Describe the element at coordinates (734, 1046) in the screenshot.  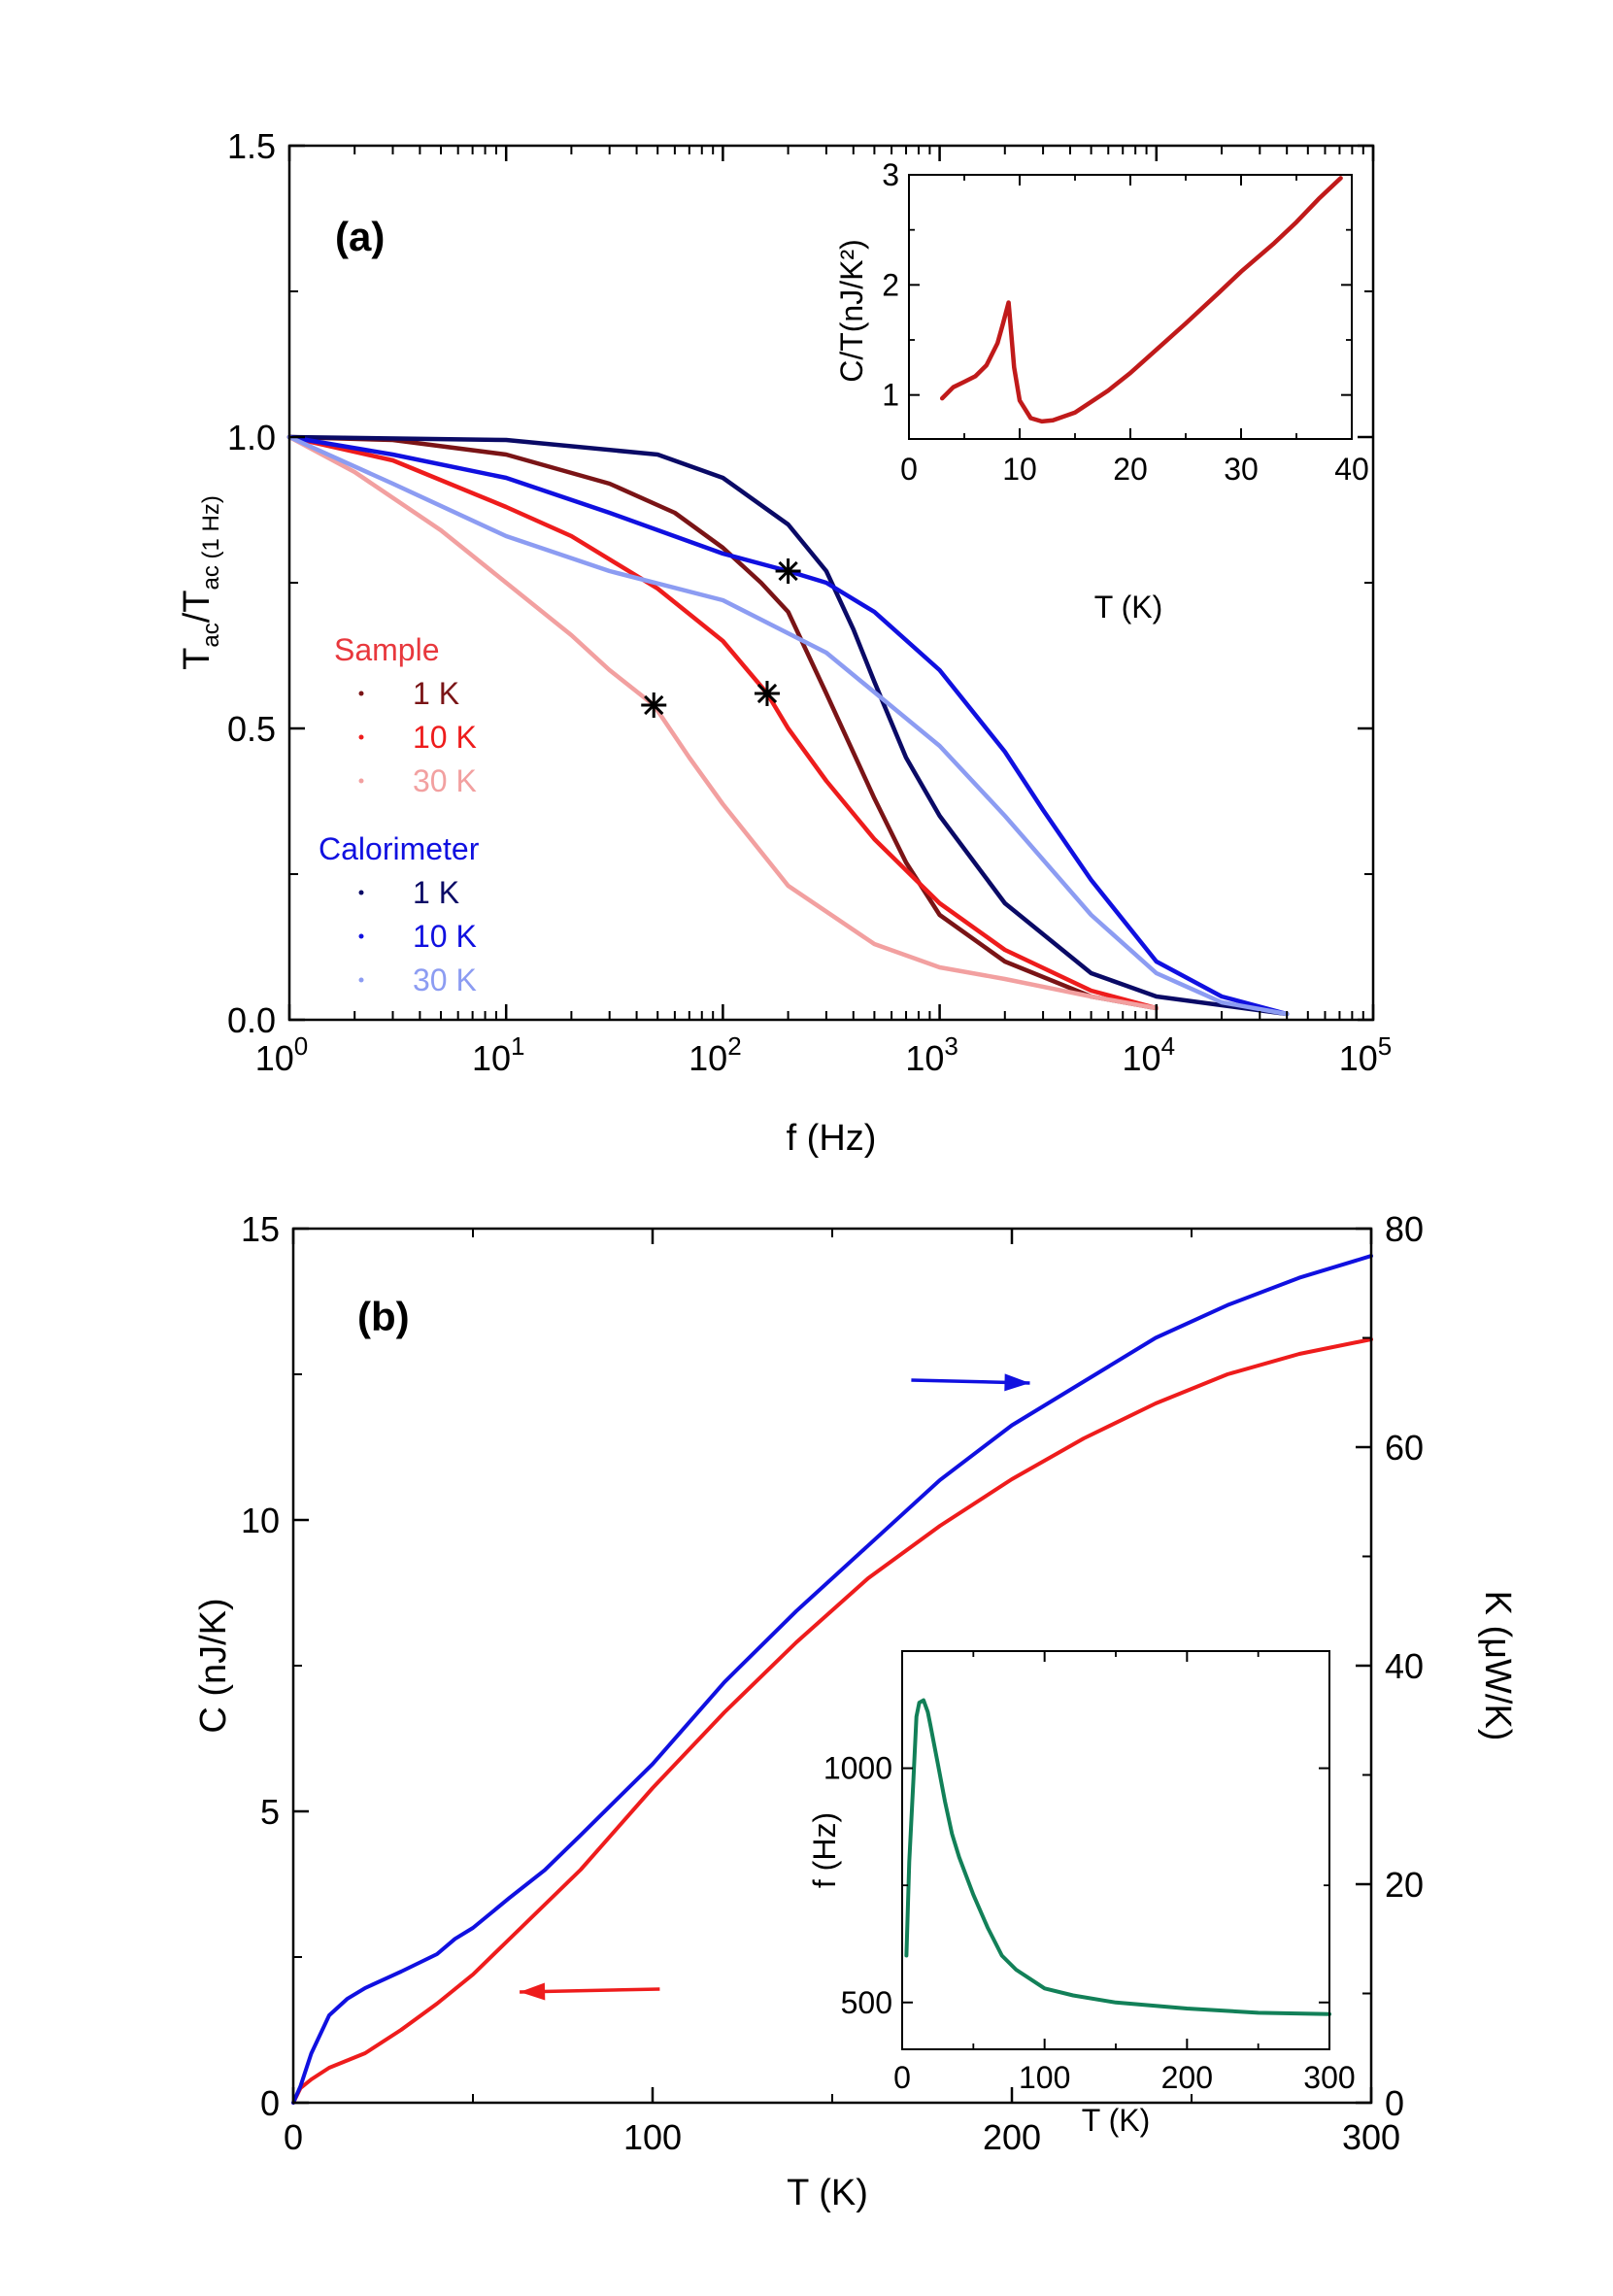
I see `x-tick-exponent: 2` at that location.